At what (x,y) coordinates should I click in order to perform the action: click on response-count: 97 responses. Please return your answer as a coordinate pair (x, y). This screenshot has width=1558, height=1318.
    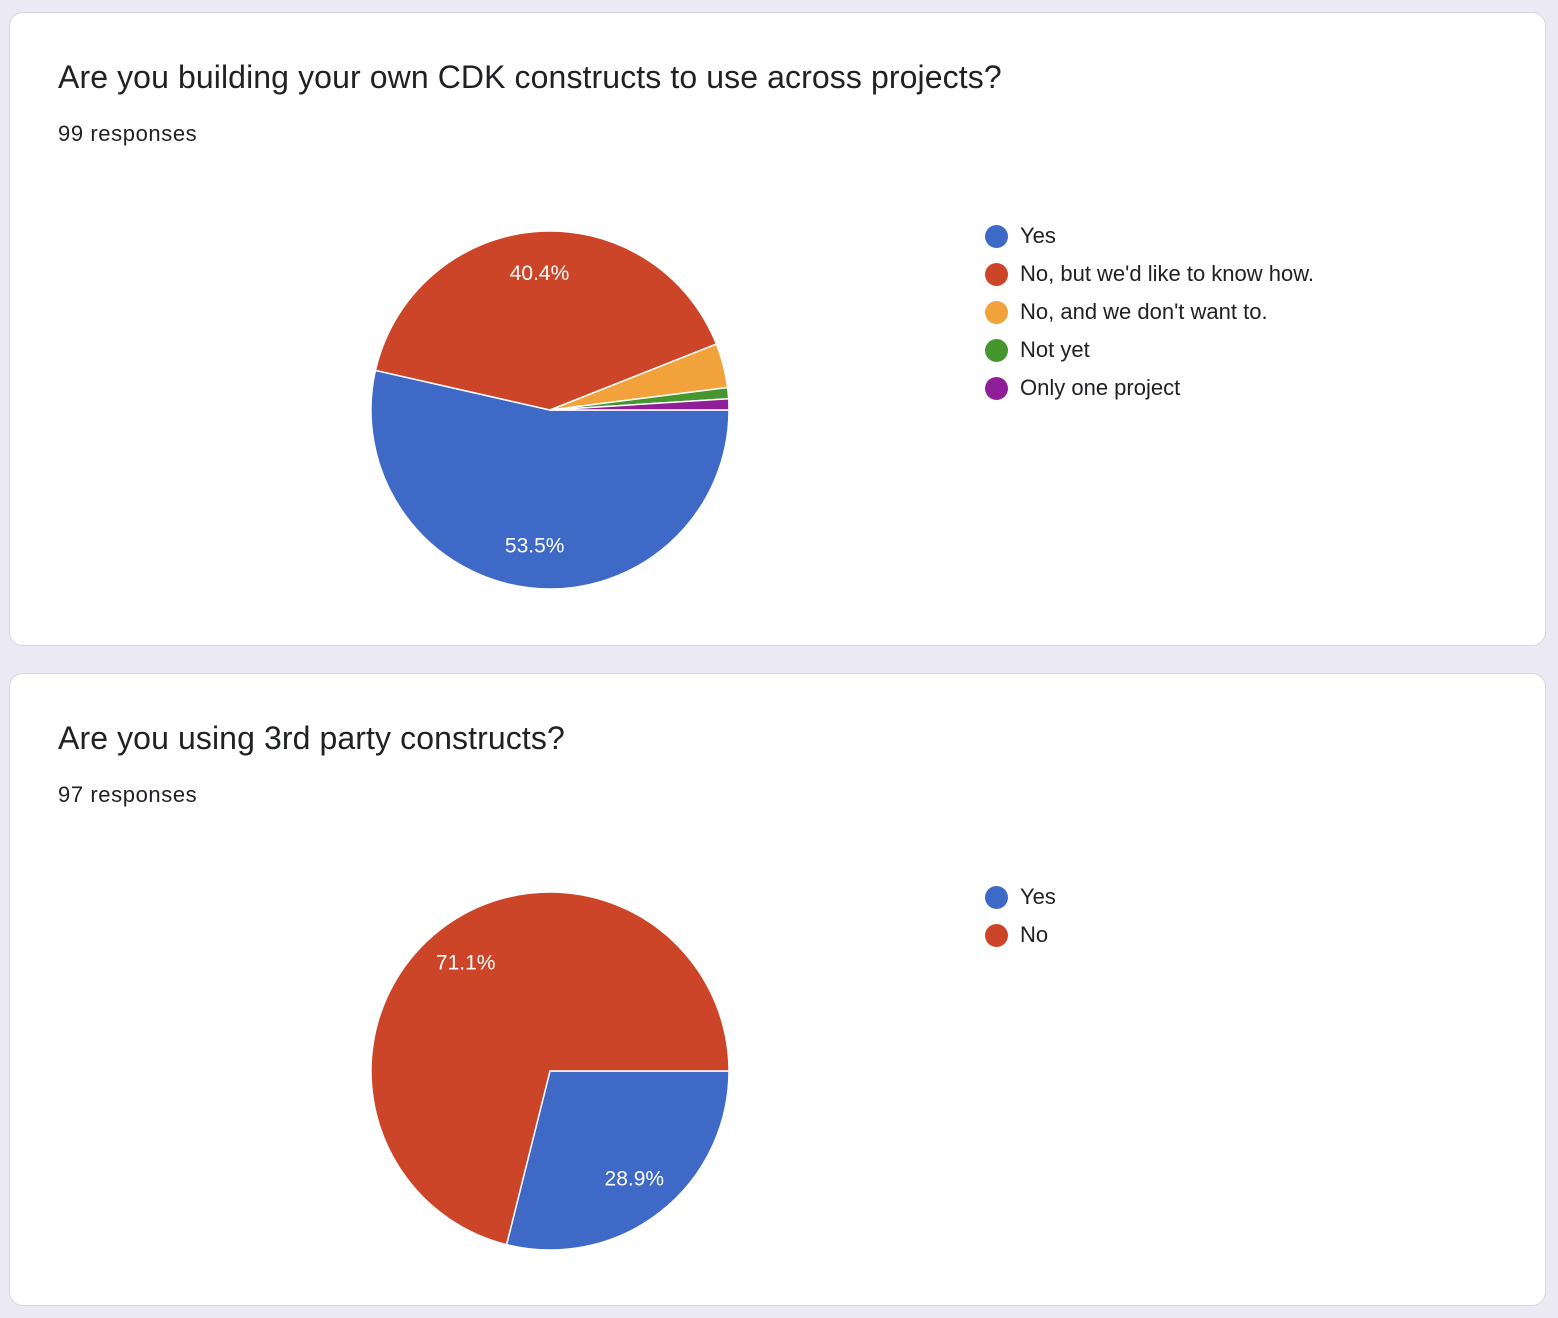
    Looking at the image, I should click on (128, 794).